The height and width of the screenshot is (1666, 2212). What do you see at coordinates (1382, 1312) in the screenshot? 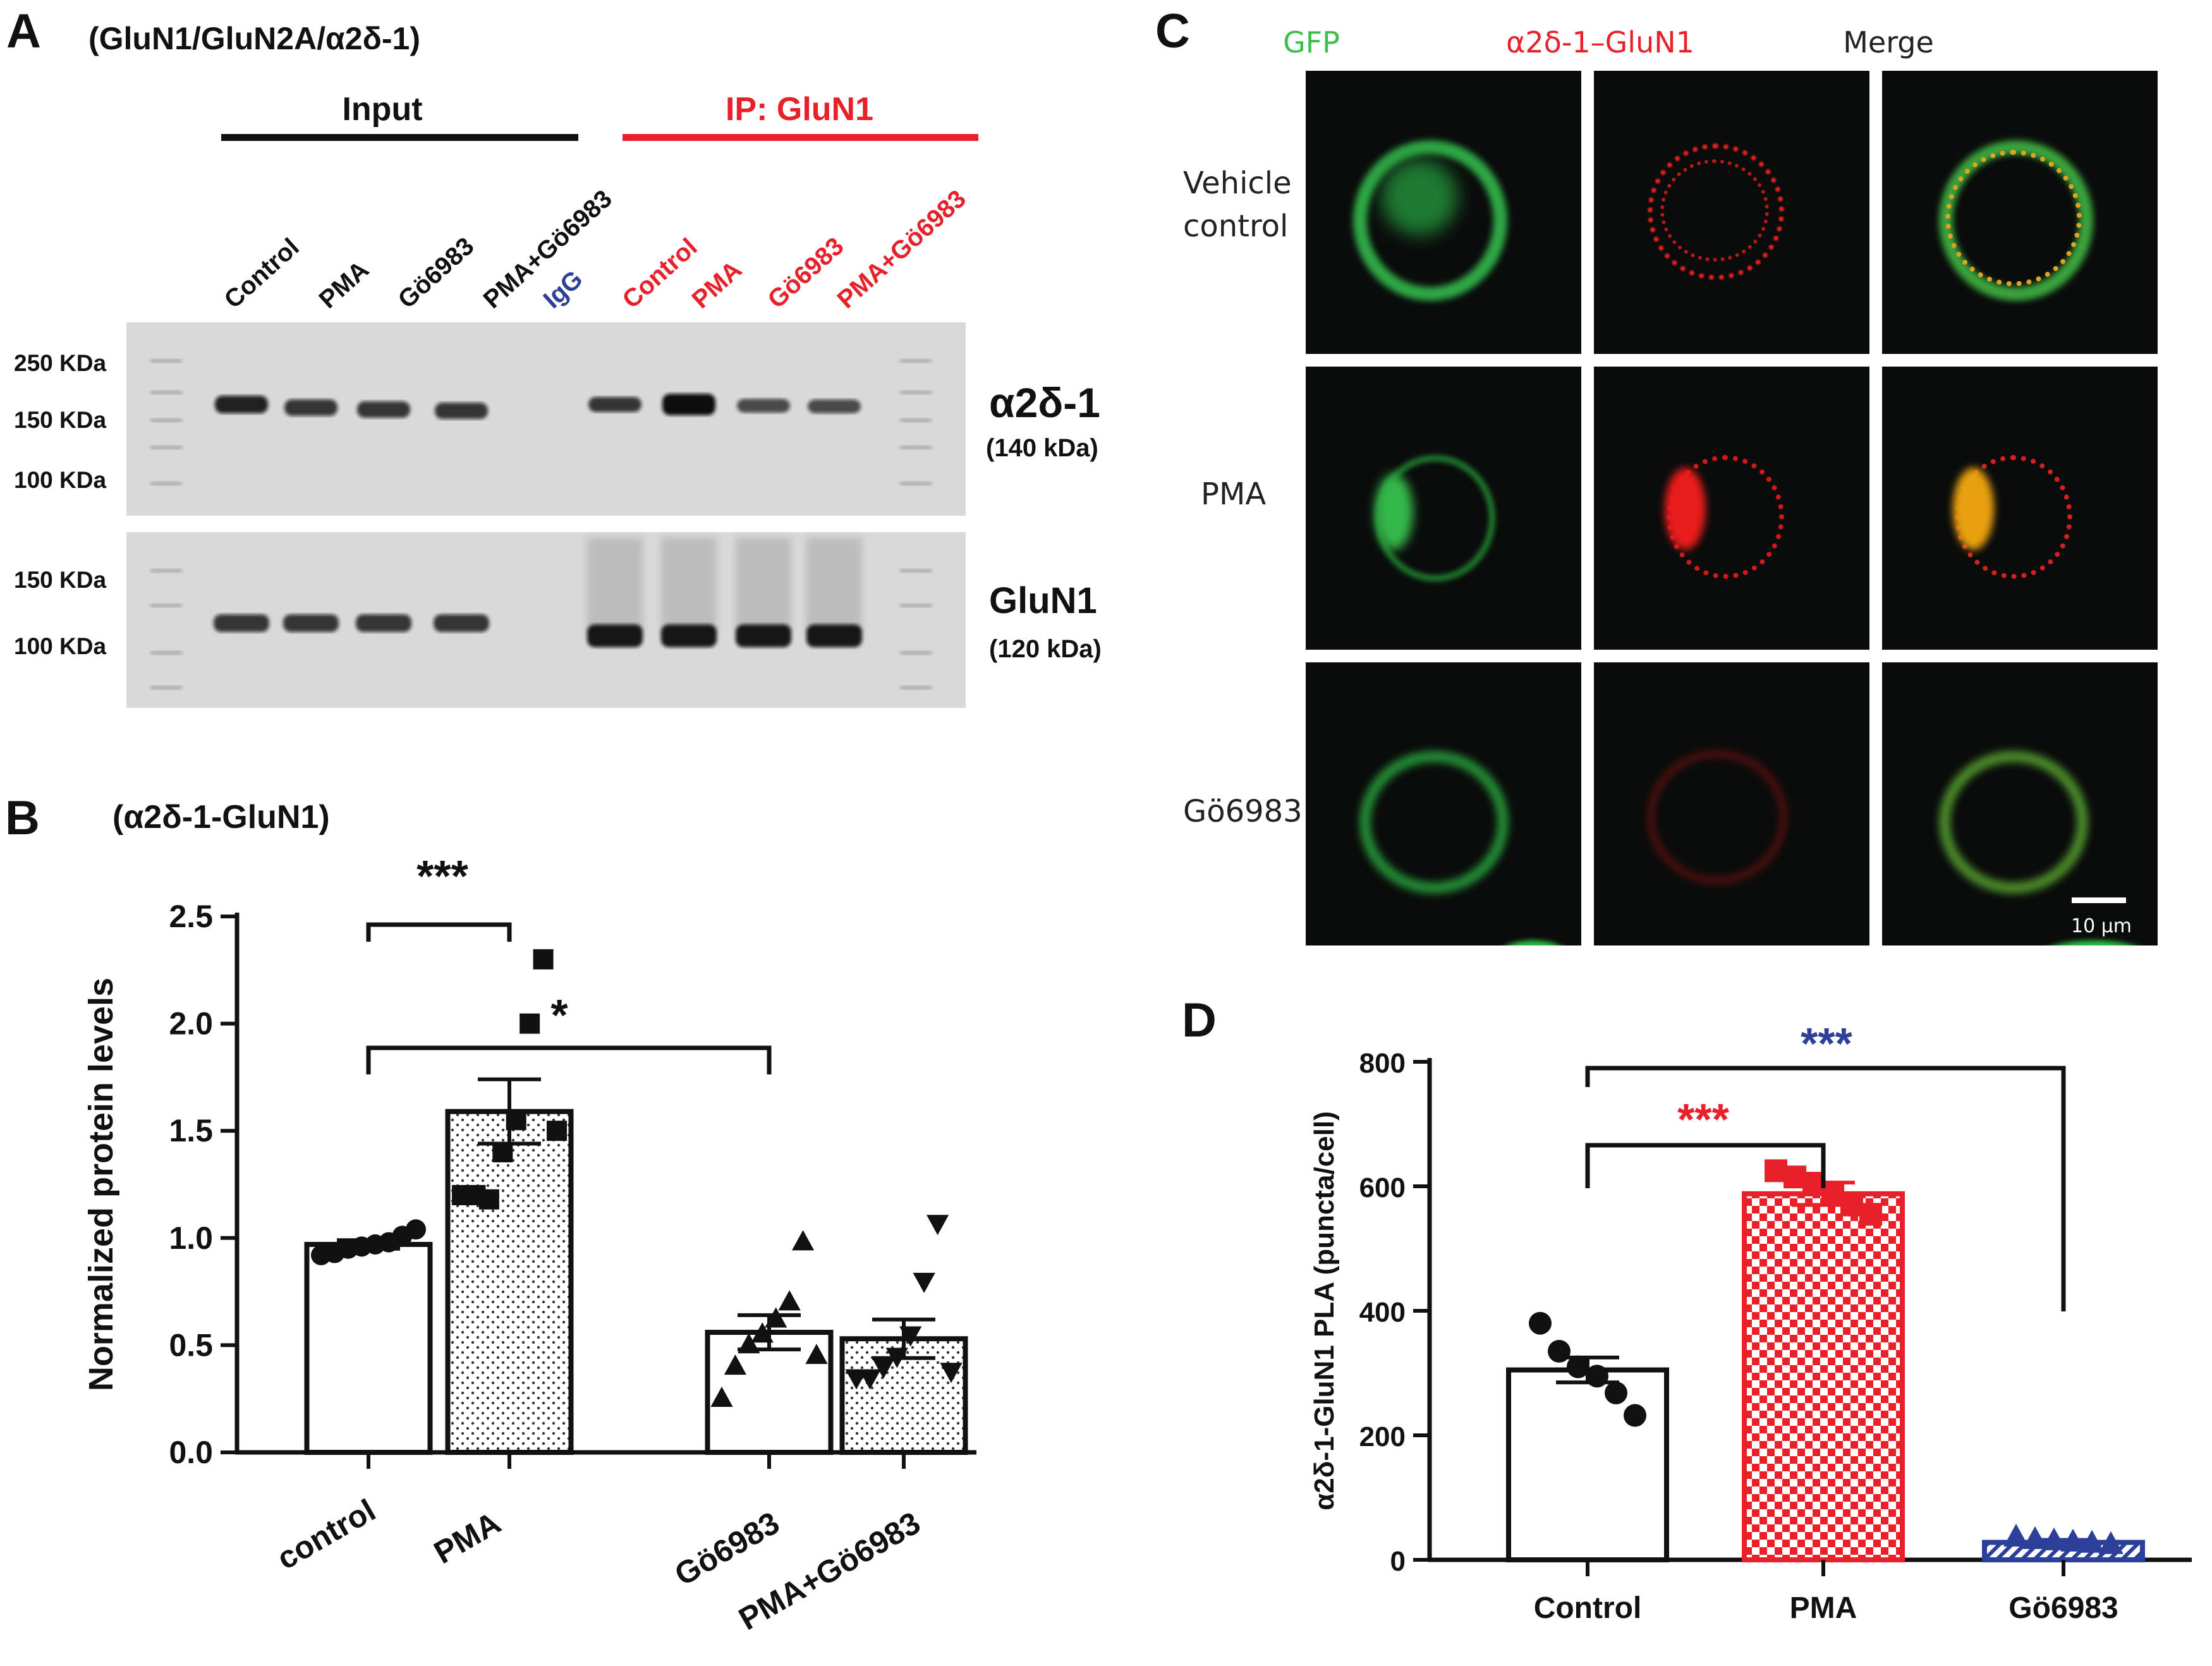
I see `y-tick-label: 400` at bounding box center [1382, 1312].